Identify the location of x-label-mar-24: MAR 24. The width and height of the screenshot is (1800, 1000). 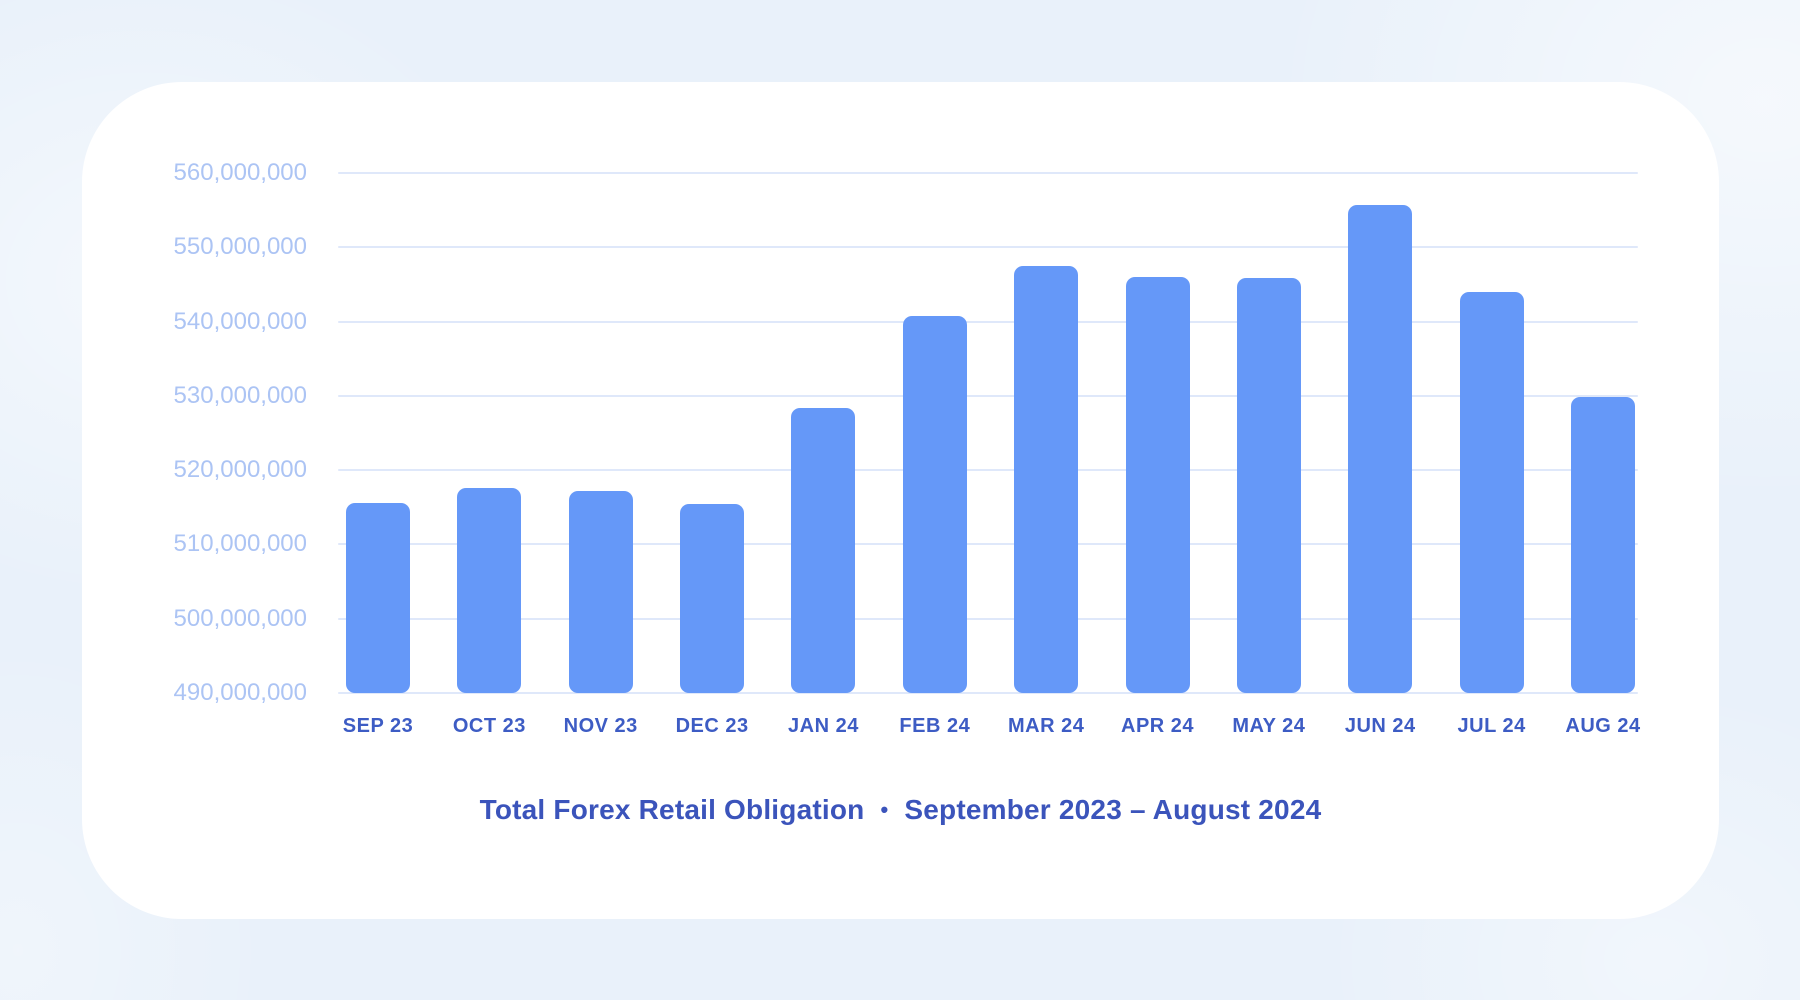
(1046, 726).